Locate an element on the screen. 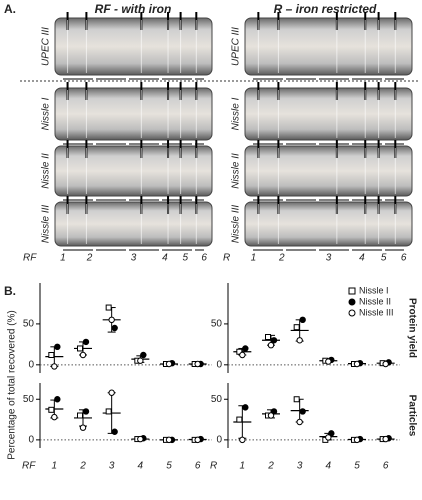  lane-prefix: R is located at coordinates (226, 258).